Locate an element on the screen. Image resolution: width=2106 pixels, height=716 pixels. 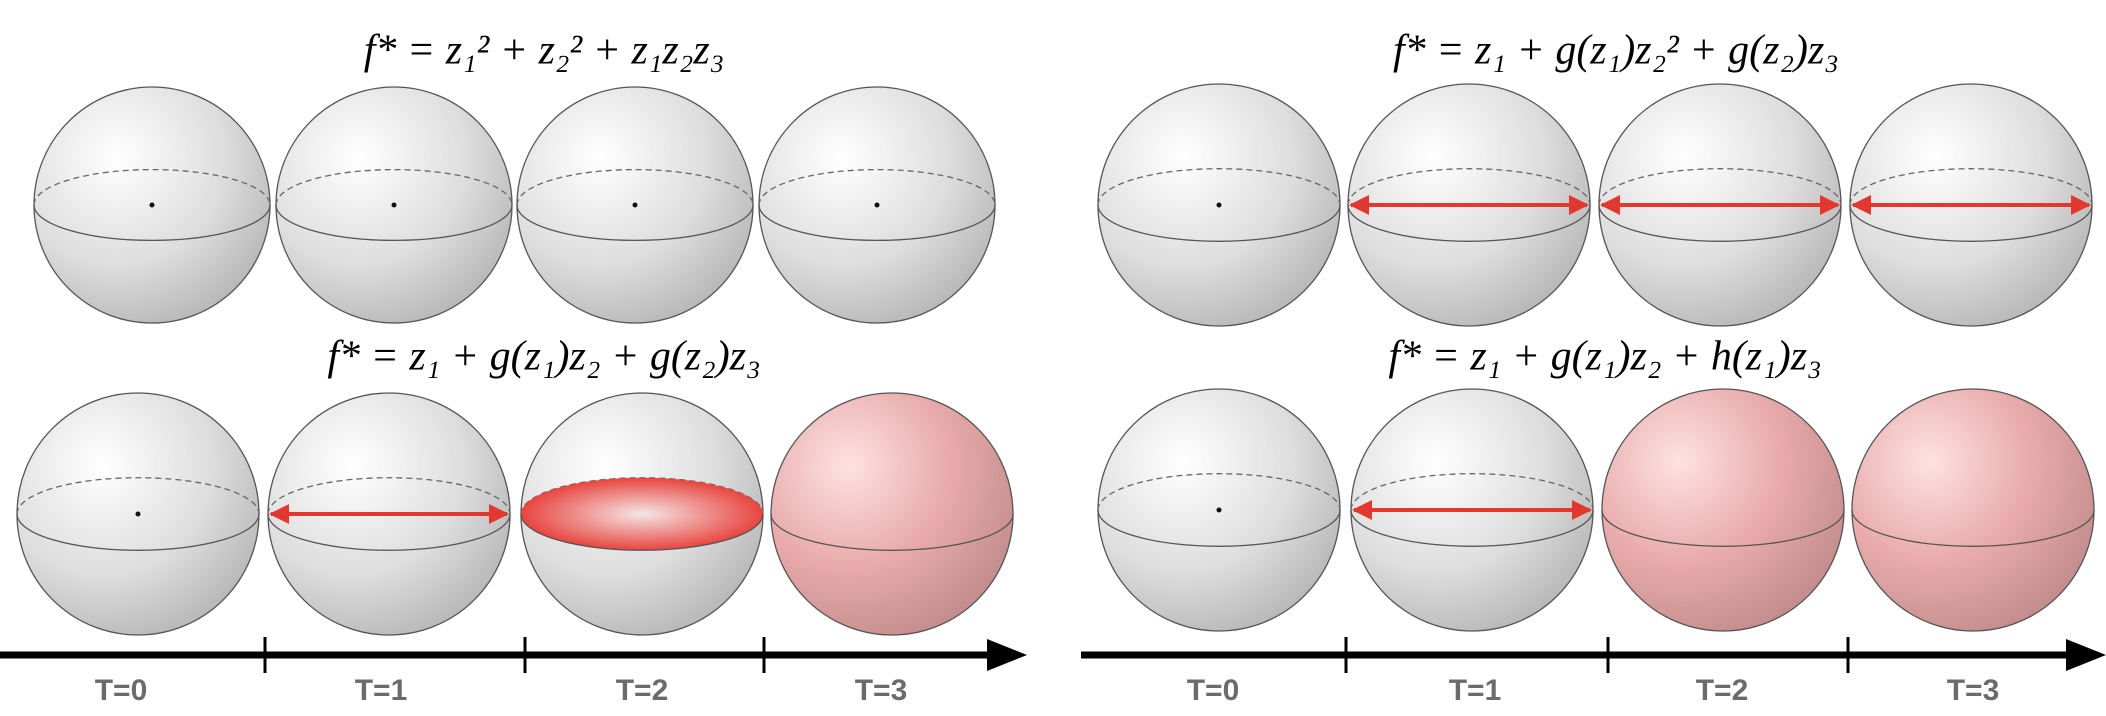
formula: f* = z₁ + g(z₁)z₂ + g(z₂)z₃ is located at coordinates (543, 357).